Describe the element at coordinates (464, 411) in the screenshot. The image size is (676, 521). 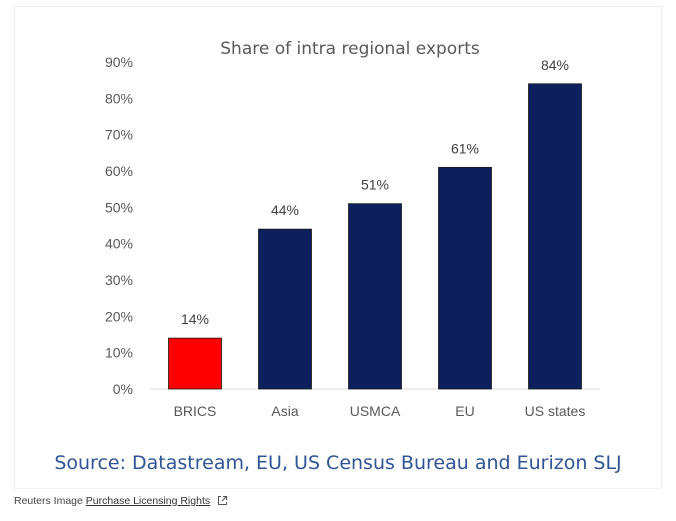
I see `x-tick-label: EU` at that location.